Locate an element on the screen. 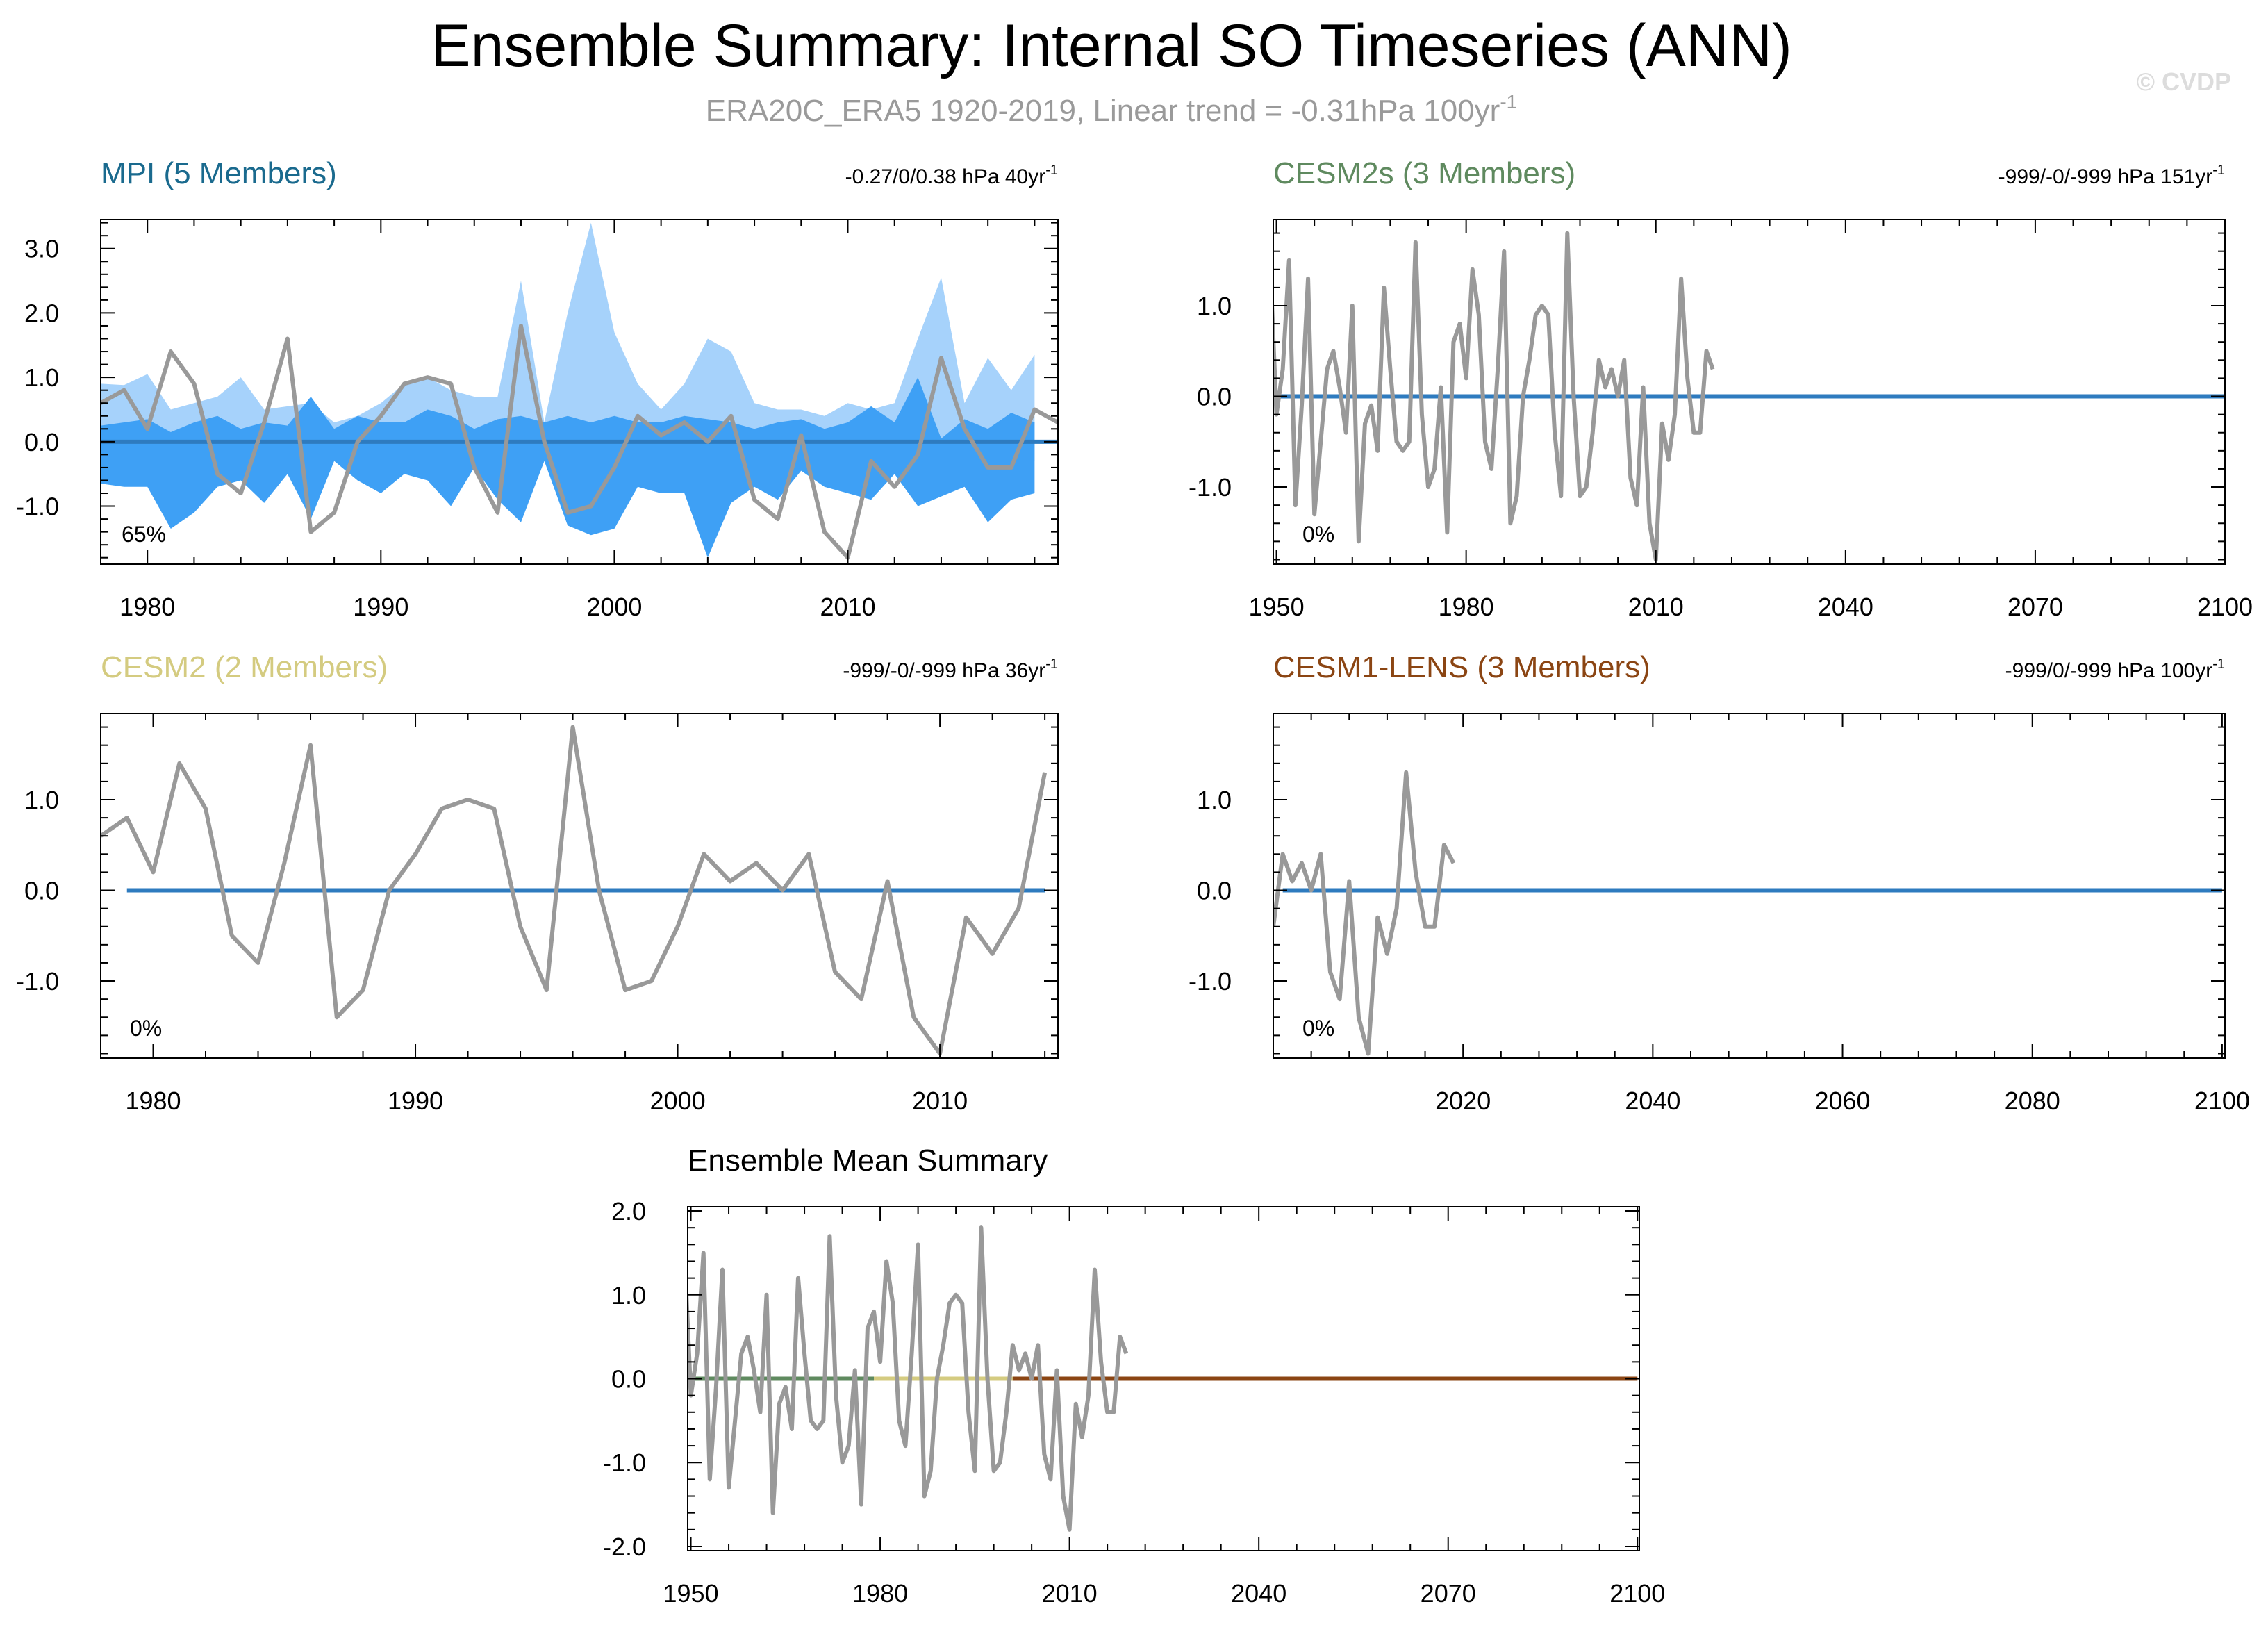 Image resolution: width=2268 pixels, height=1634 pixels. subtitle-superscript: -1 is located at coordinates (1508, 102).